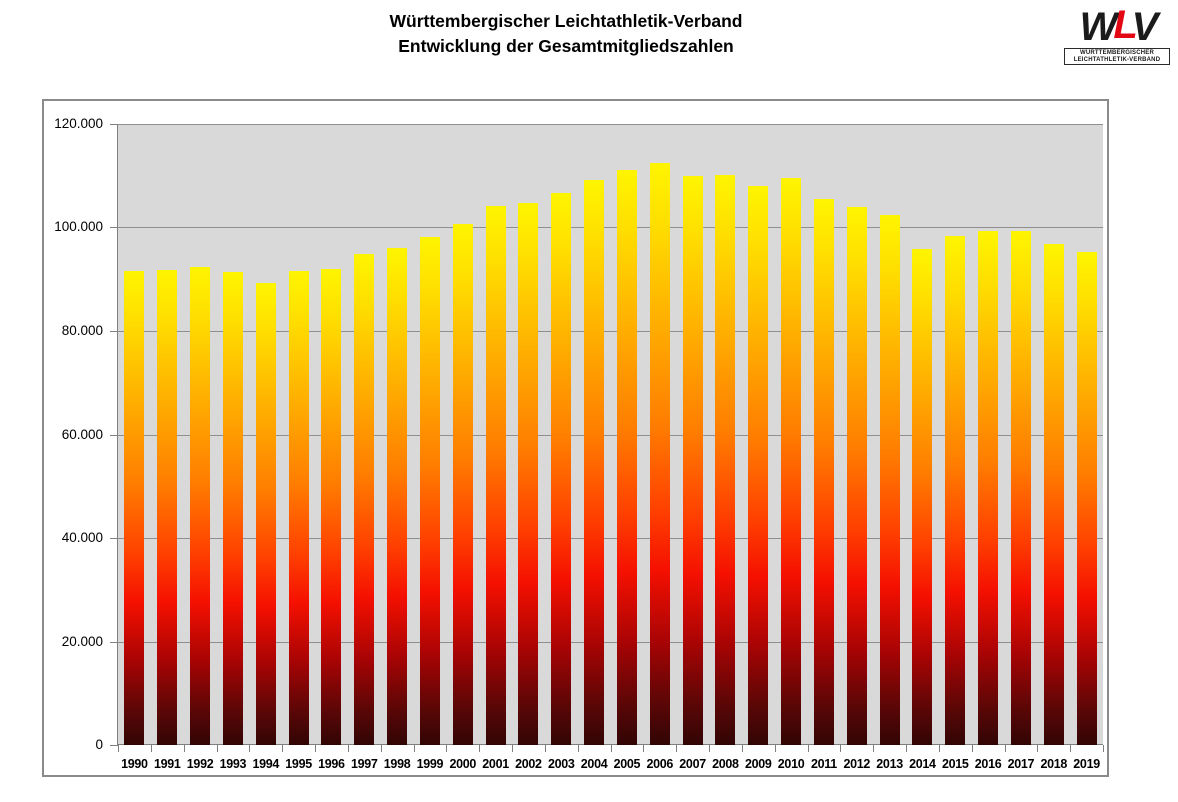 This screenshot has width=1178, height=802. What do you see at coordinates (265, 514) in the screenshot?
I see `bar-1994` at bounding box center [265, 514].